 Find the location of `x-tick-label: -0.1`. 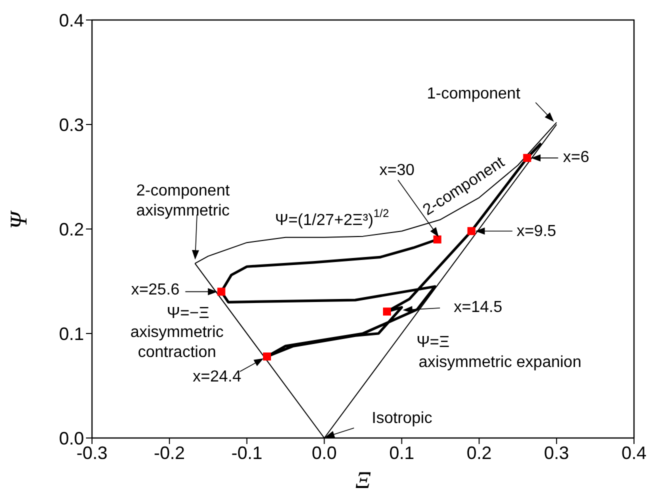

x-tick-label: -0.1 is located at coordinates (246, 452).